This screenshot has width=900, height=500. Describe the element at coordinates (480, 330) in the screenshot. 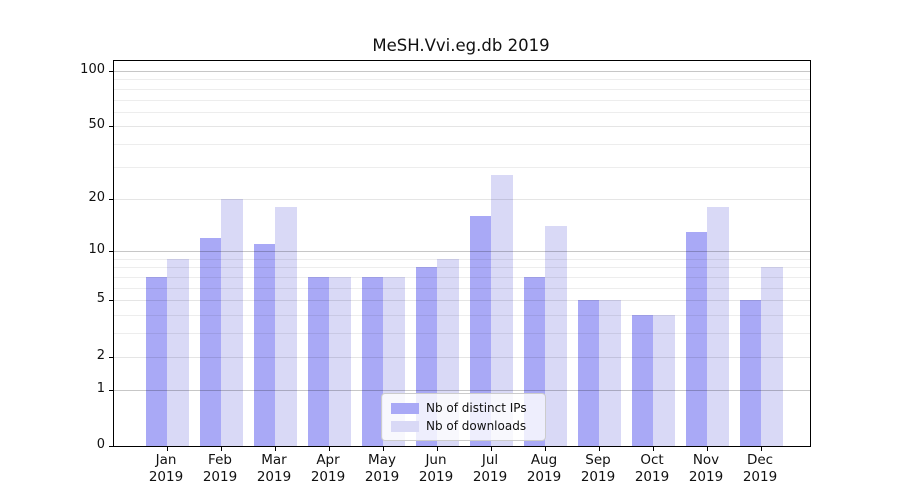

I see `bar-jul-ips` at that location.